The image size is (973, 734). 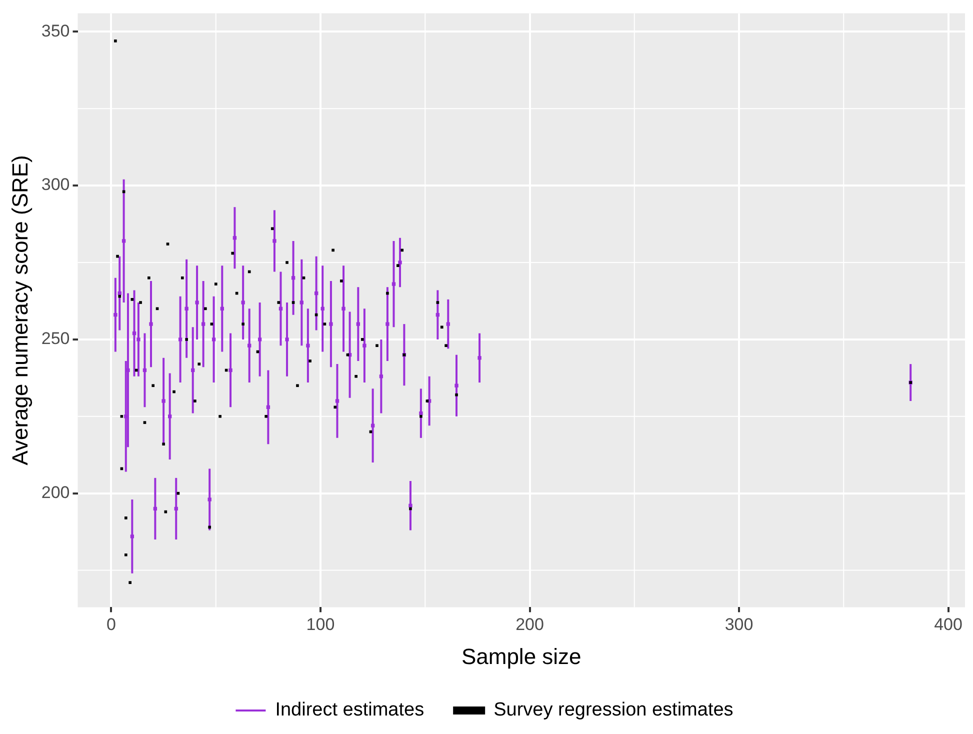 What do you see at coordinates (55, 492) in the screenshot?
I see `y-tick-label: 200` at bounding box center [55, 492].